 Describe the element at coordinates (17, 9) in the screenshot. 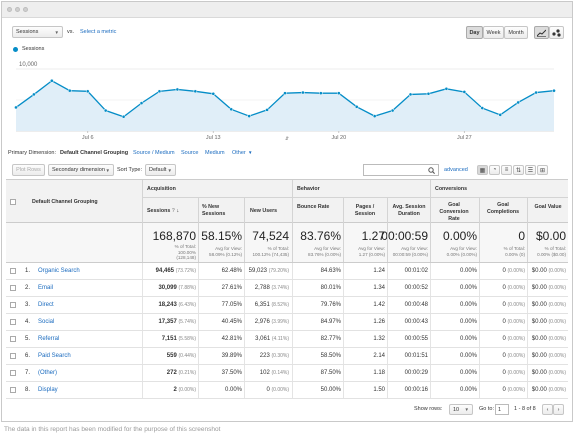

I see `window-dot` at that location.